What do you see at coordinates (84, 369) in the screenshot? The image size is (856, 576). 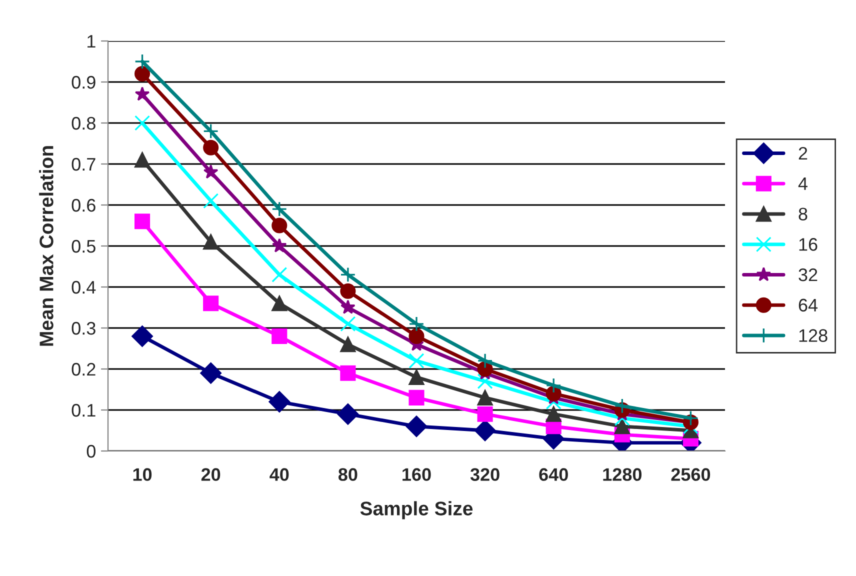 I see `y-tick-label: 0.2` at bounding box center [84, 369].